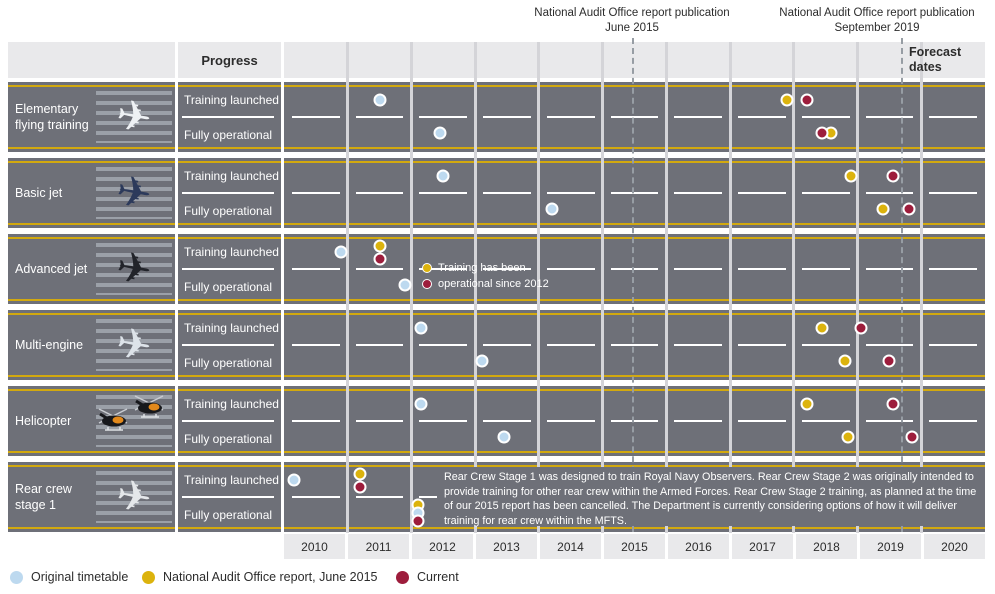 Image resolution: width=995 pixels, height=594 pixels. I want to click on year-label: 2019, so click(890, 546).